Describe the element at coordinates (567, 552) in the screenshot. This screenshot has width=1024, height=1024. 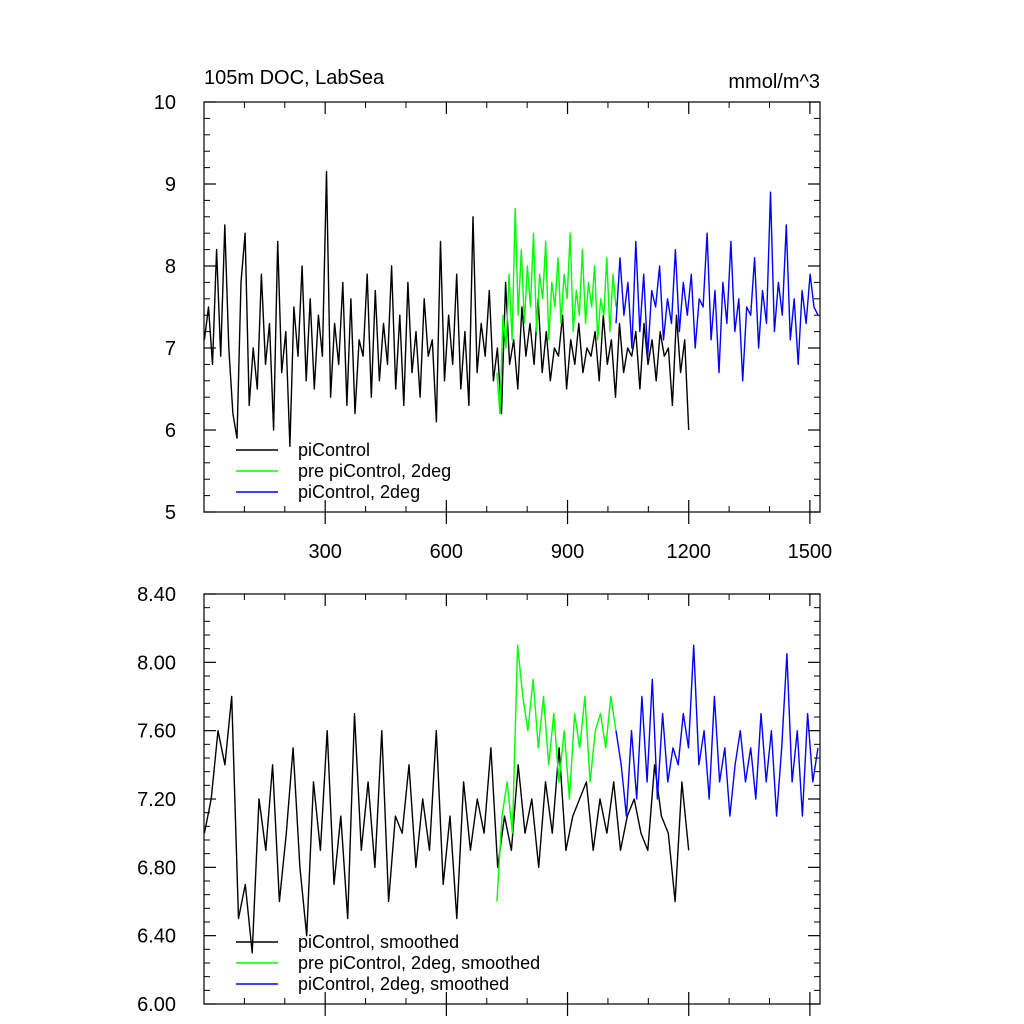
I see `x-tick-label: 900` at that location.